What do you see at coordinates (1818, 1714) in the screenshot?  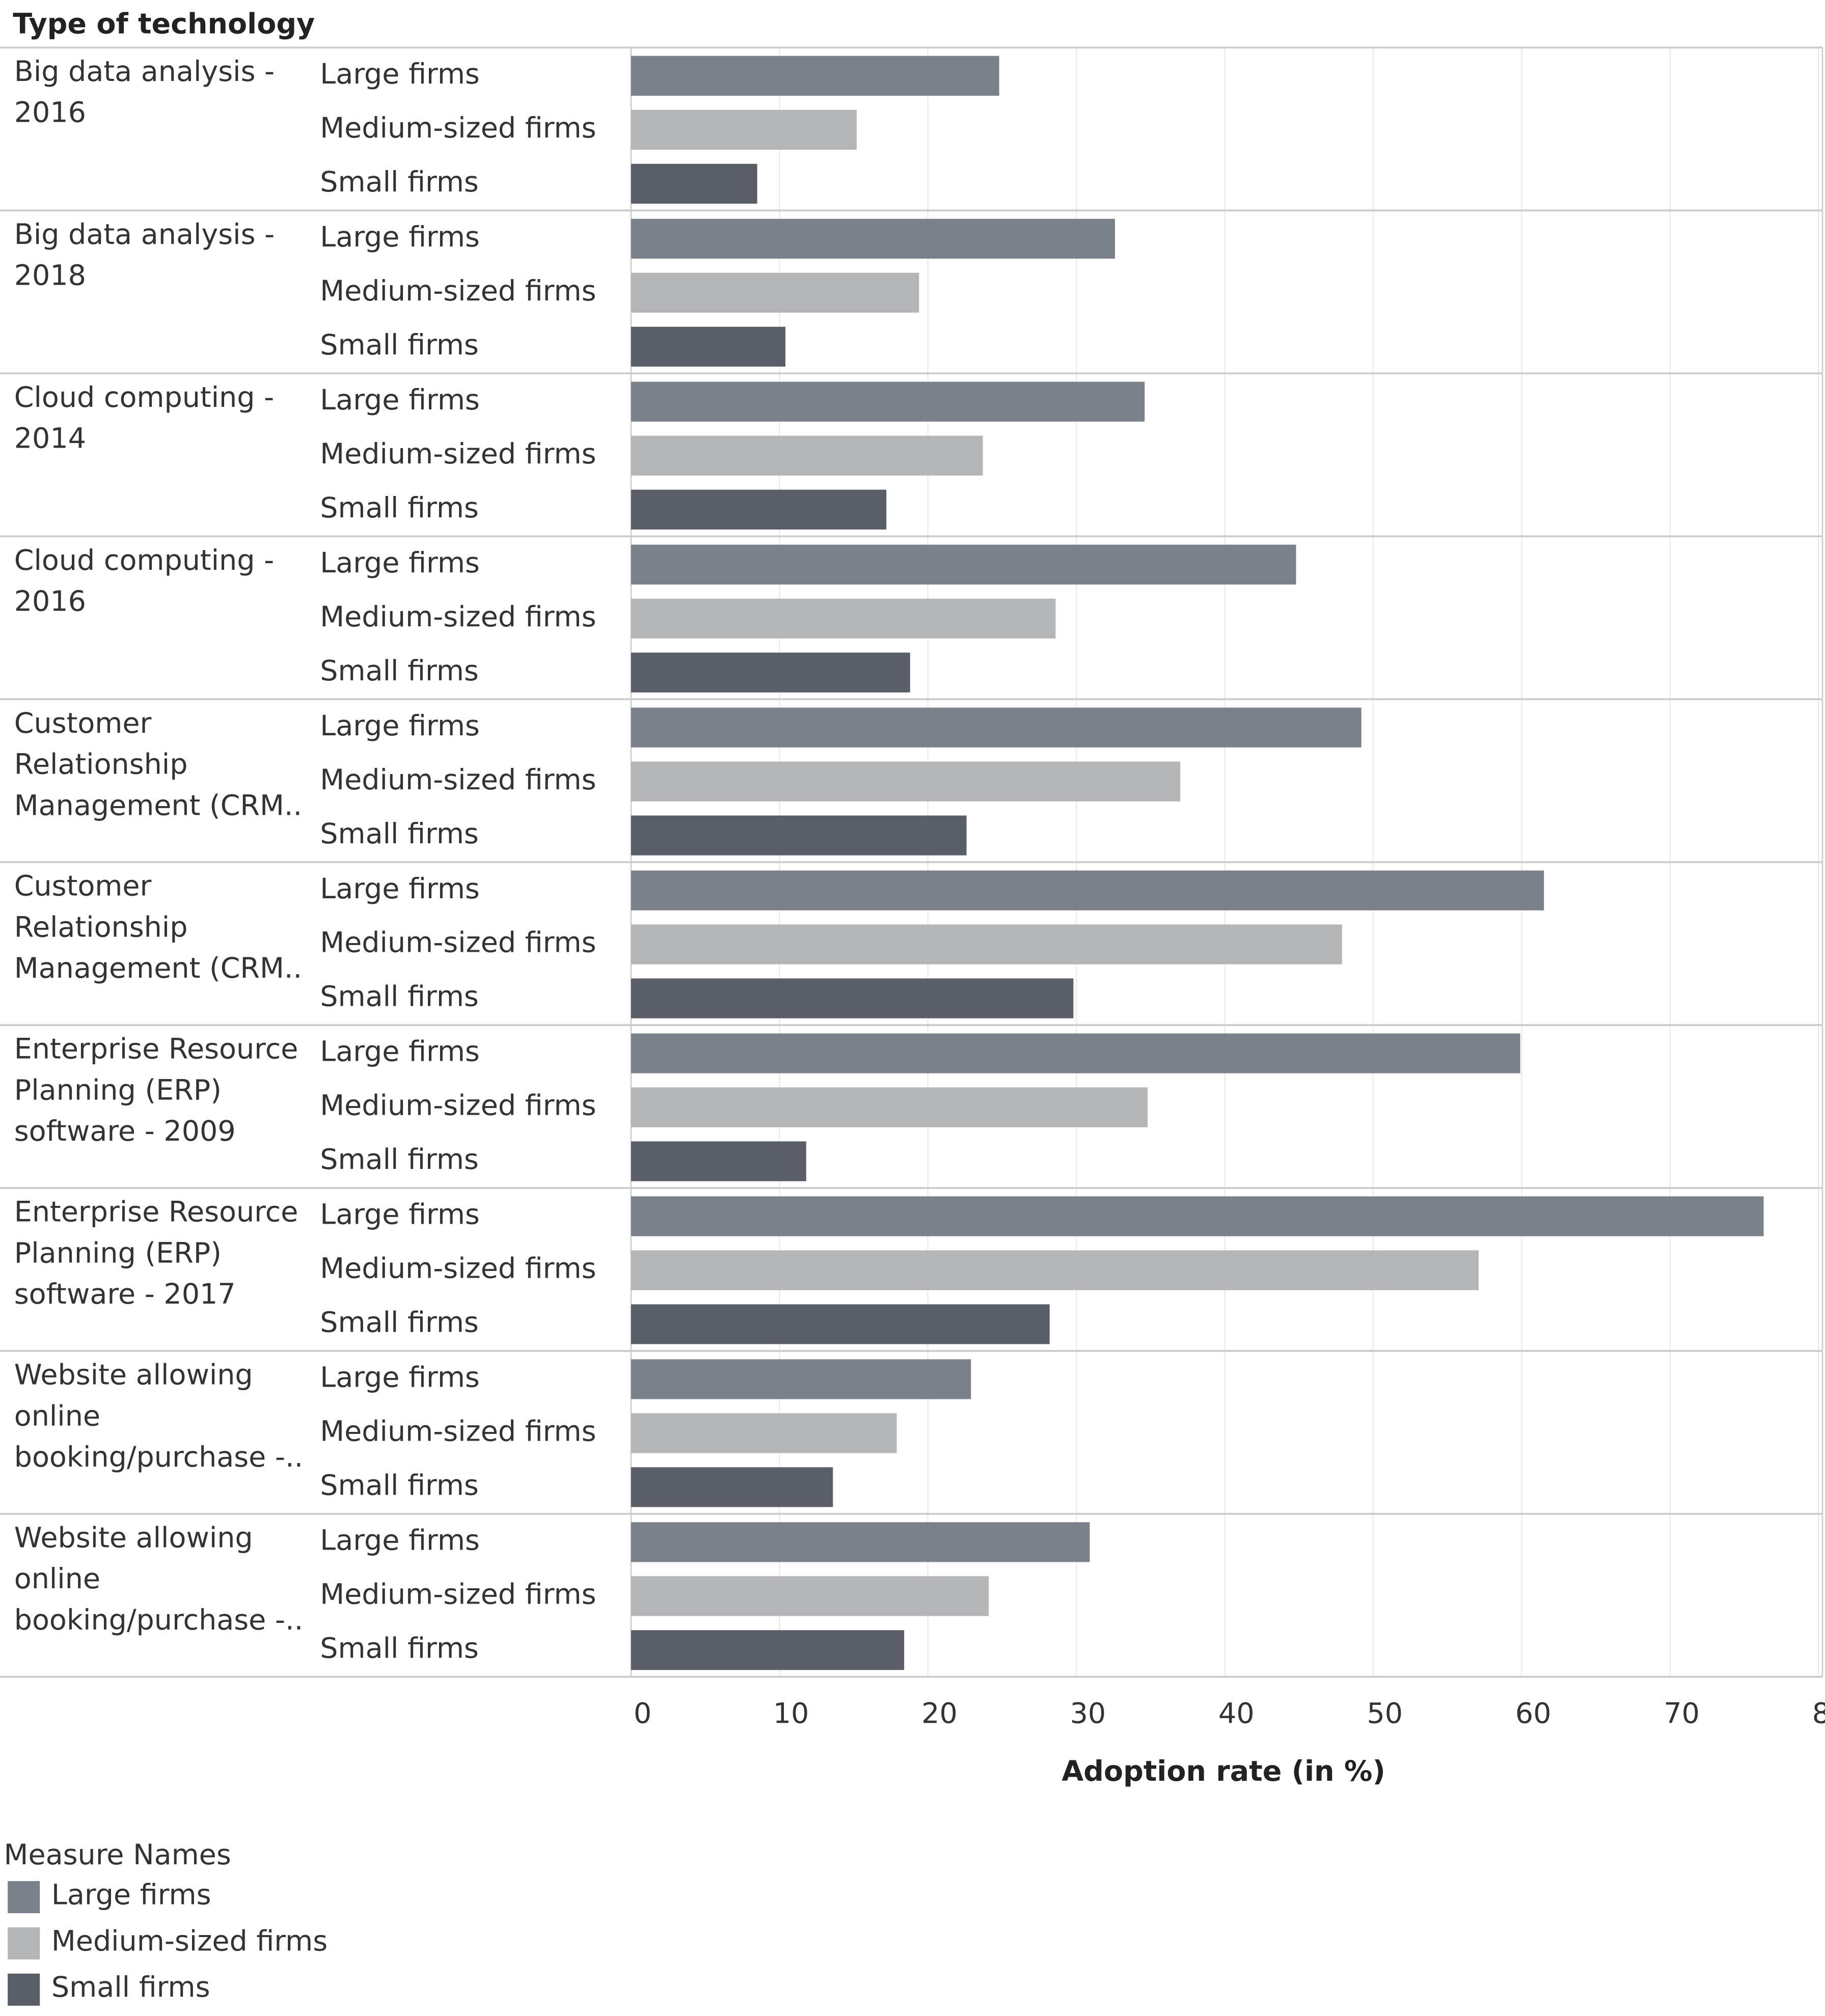 I see `x-tick-label: 80` at bounding box center [1818, 1714].